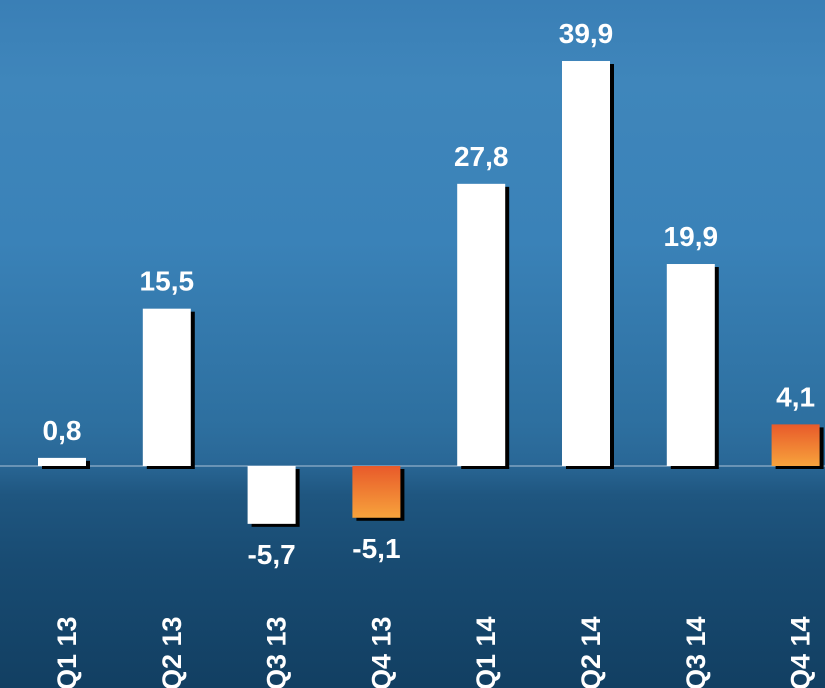  What do you see at coordinates (167, 281) in the screenshot?
I see `value-label: 15,5` at bounding box center [167, 281].